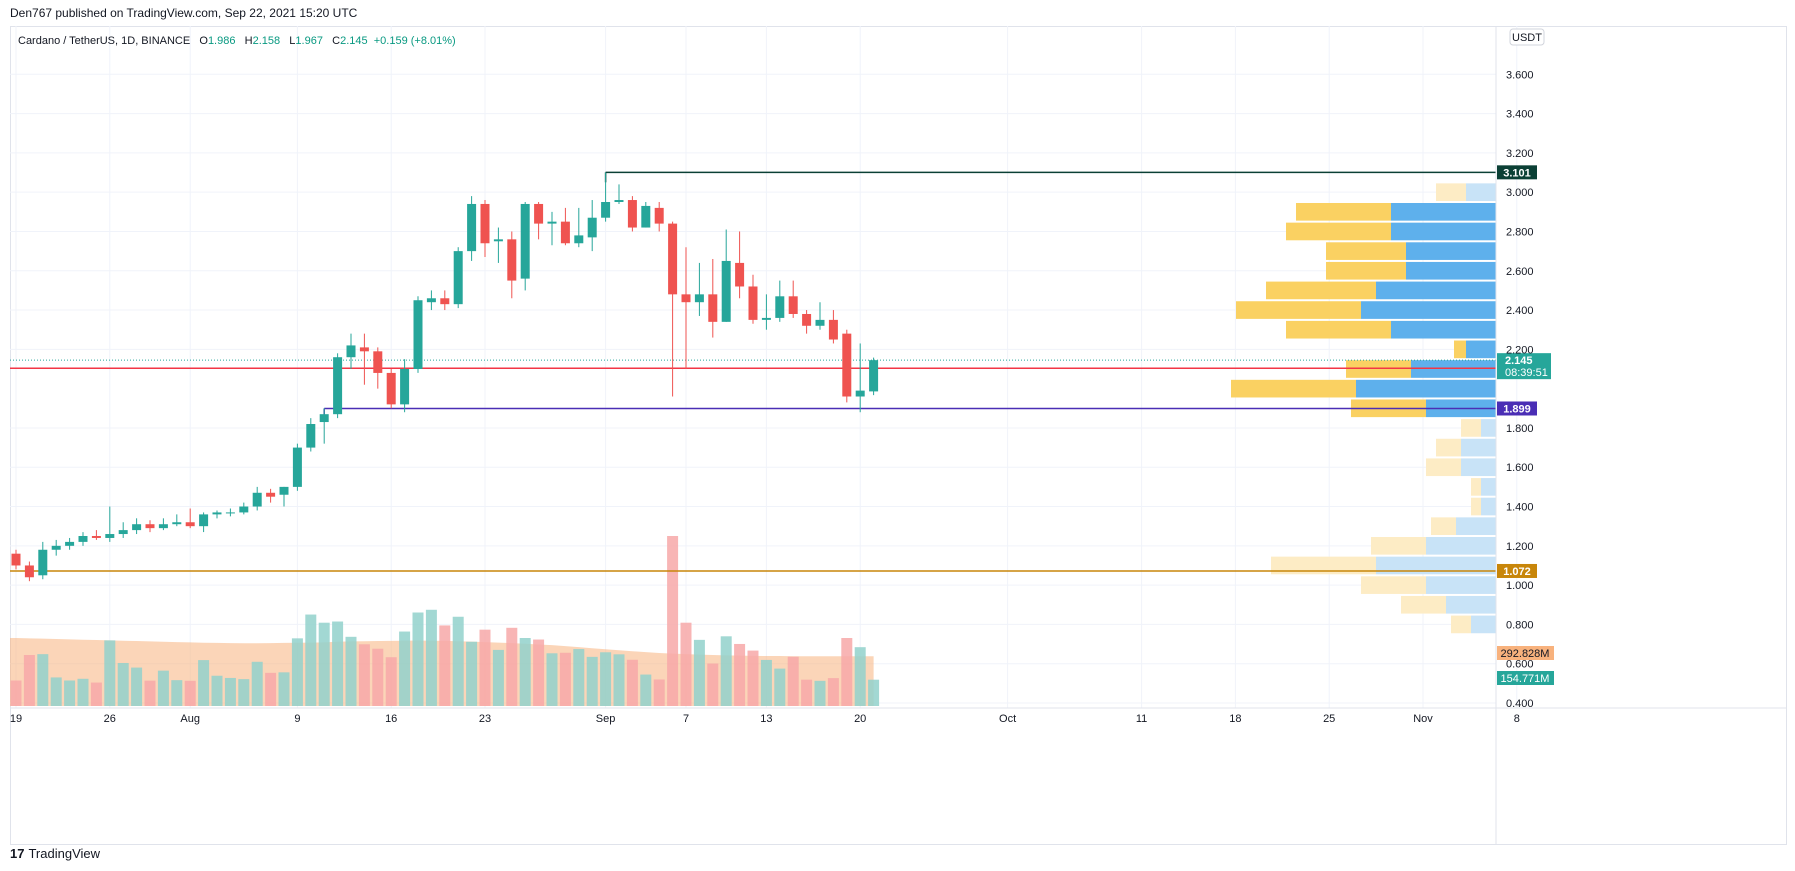  Describe the element at coordinates (860, 719) in the screenshot. I see `time-tick-label: 20` at that location.